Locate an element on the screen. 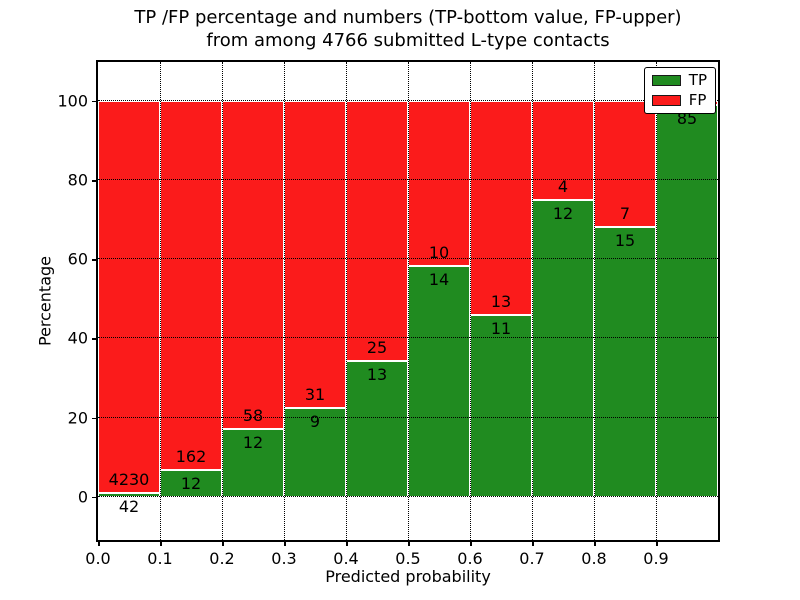 This screenshot has height=600, width=800. y-tick-label-20: 20 is located at coordinates (77, 418).